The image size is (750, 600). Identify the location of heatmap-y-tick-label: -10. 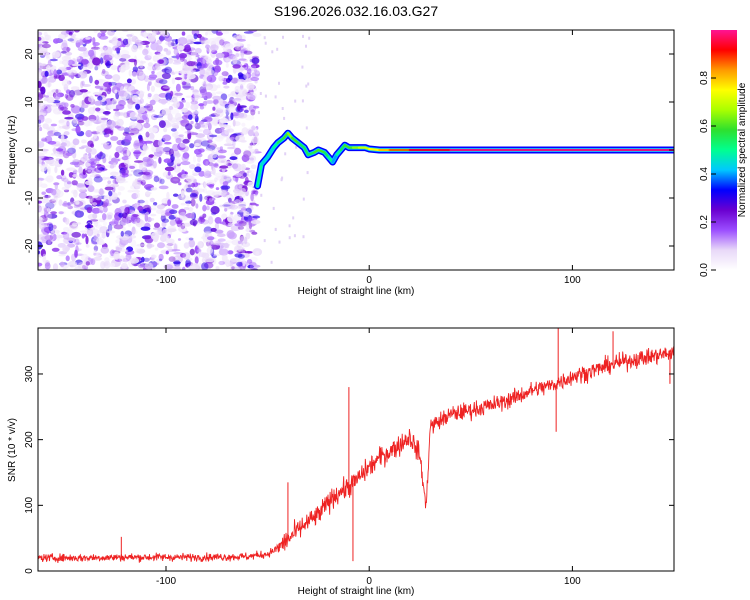
(29, 197).